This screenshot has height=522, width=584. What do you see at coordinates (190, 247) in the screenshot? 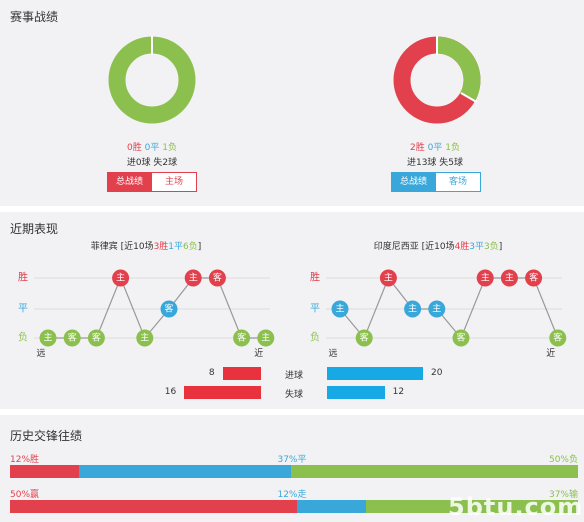
I see `left-recent-losses: 6负` at bounding box center [190, 247].